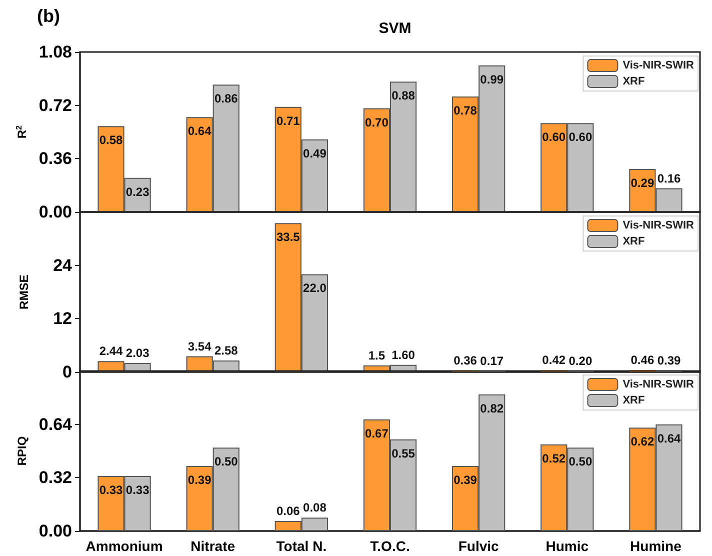 This screenshot has height=556, width=712. What do you see at coordinates (63, 264) in the screenshot?
I see `y-tick-label: 24` at bounding box center [63, 264].